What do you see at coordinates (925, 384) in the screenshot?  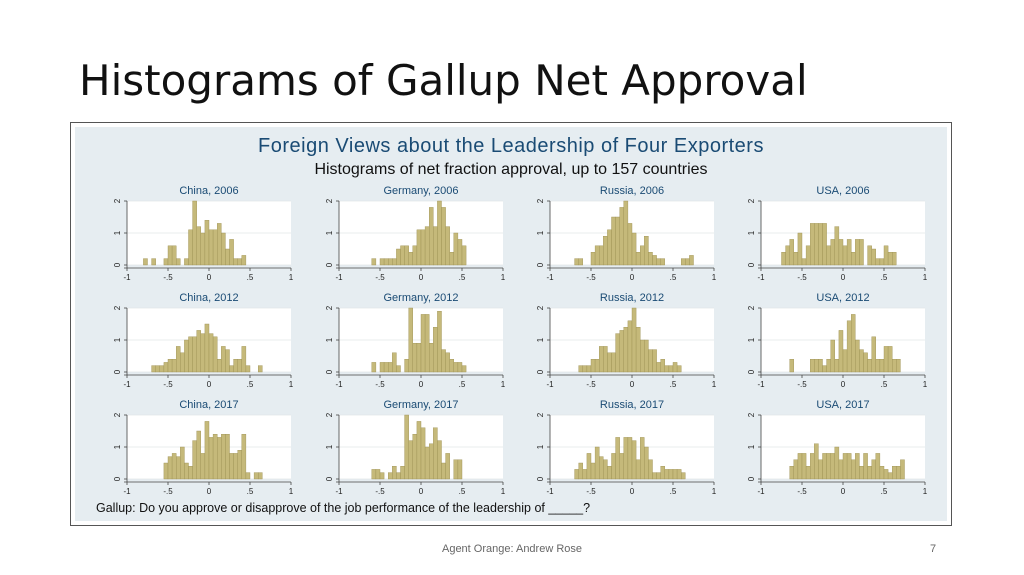 I see `x-tick-label: 1` at bounding box center [925, 384].